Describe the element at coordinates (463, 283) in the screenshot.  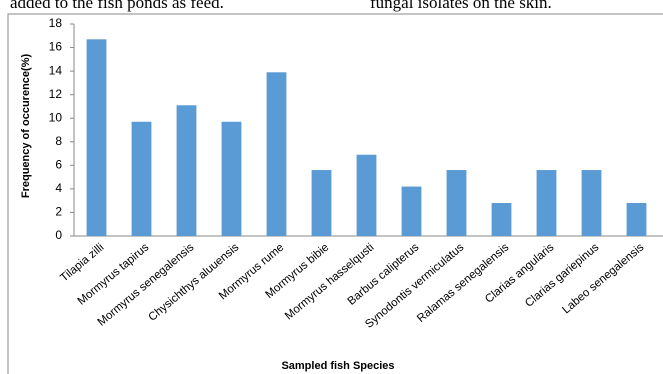
I see `x-tick-label: Ralamas senegalensis` at that location.